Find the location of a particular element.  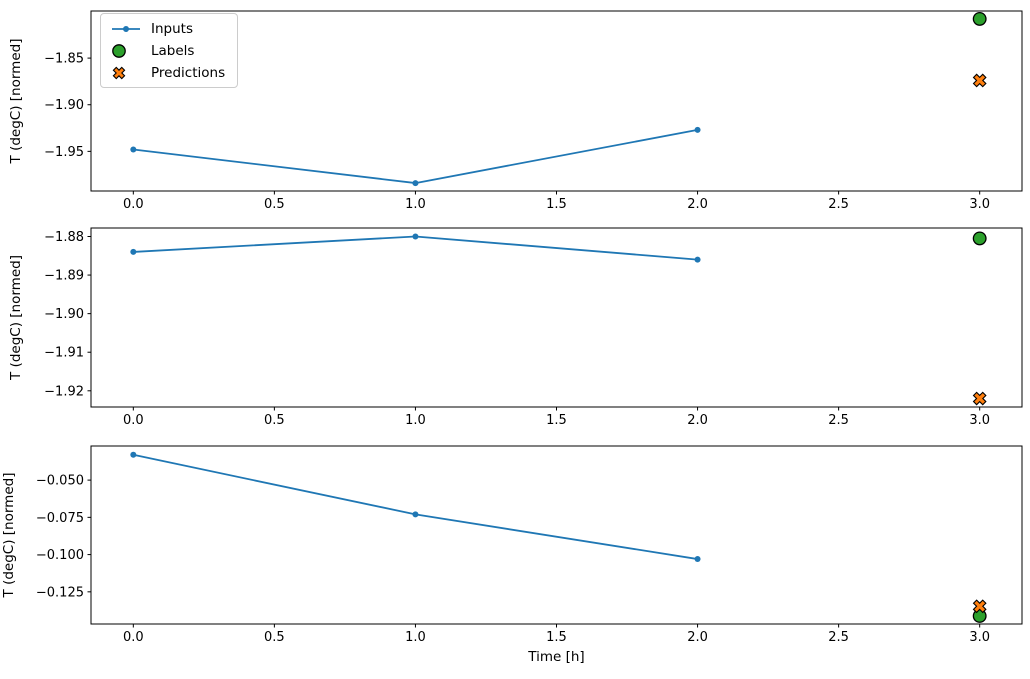

legend-item-labels: Labels is located at coordinates (168, 50).